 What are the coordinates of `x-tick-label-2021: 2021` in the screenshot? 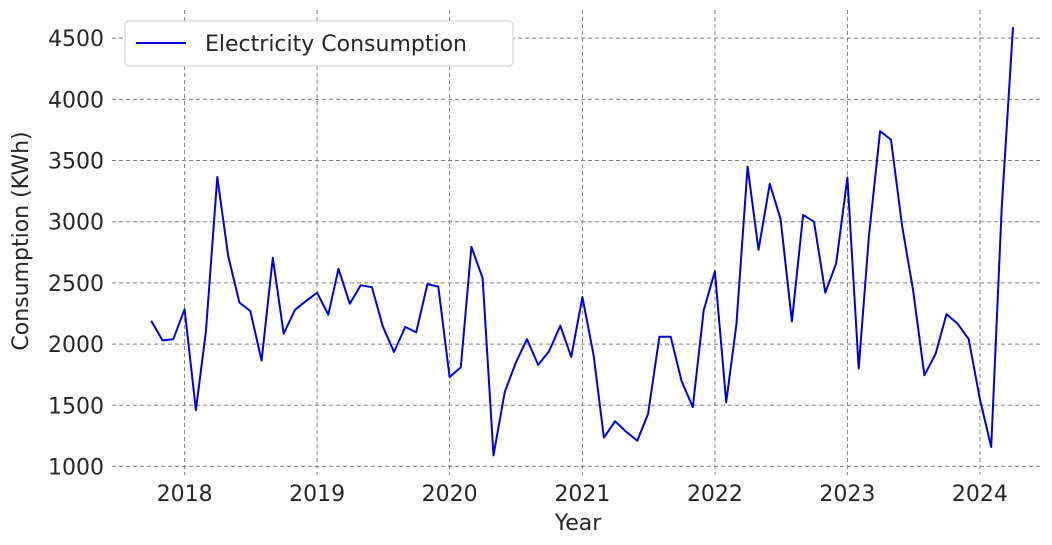 It's located at (582, 494).